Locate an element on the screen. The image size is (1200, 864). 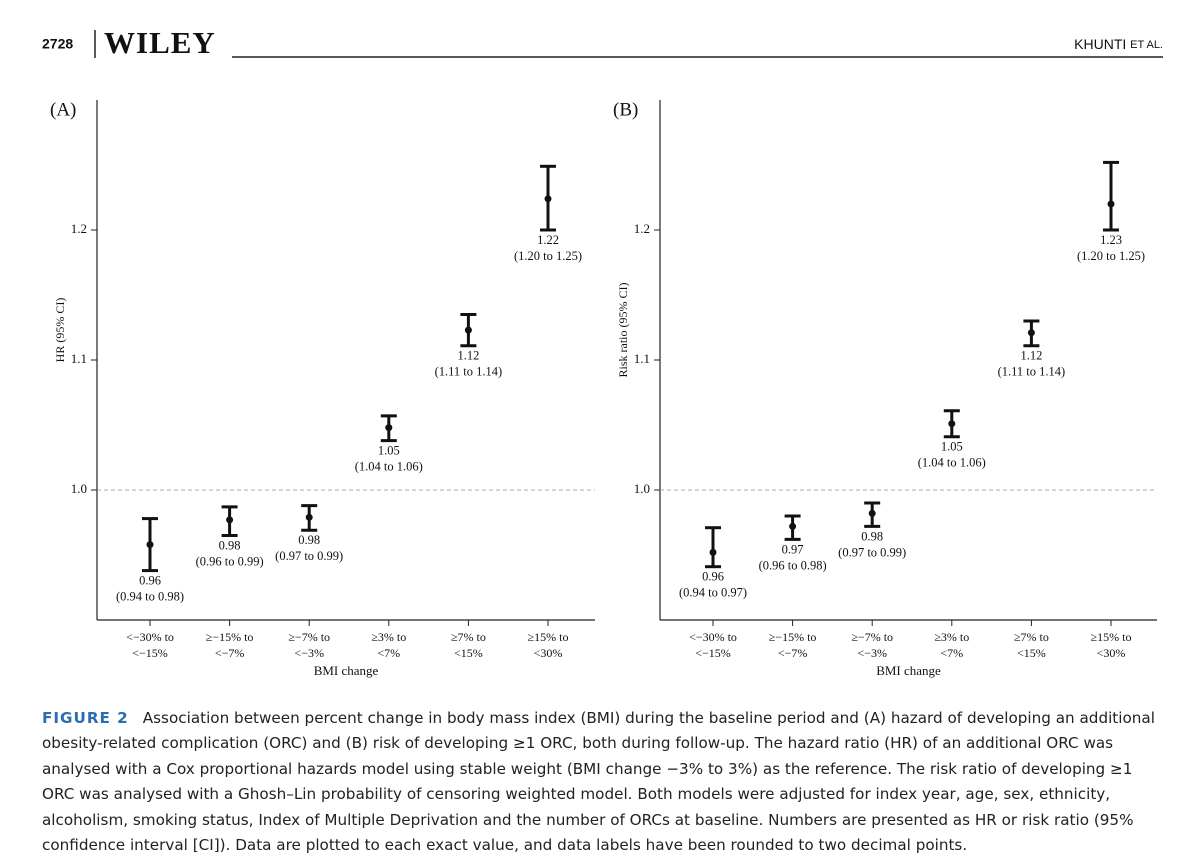
panel-label: (B) is located at coordinates (625, 109).